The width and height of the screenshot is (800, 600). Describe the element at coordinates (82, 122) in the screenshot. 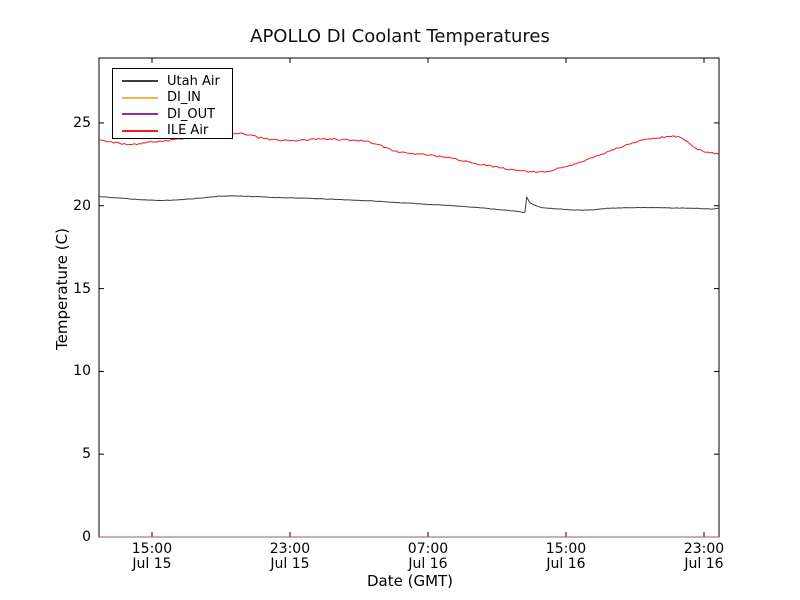

I see `y-tick-label: 25` at that location.